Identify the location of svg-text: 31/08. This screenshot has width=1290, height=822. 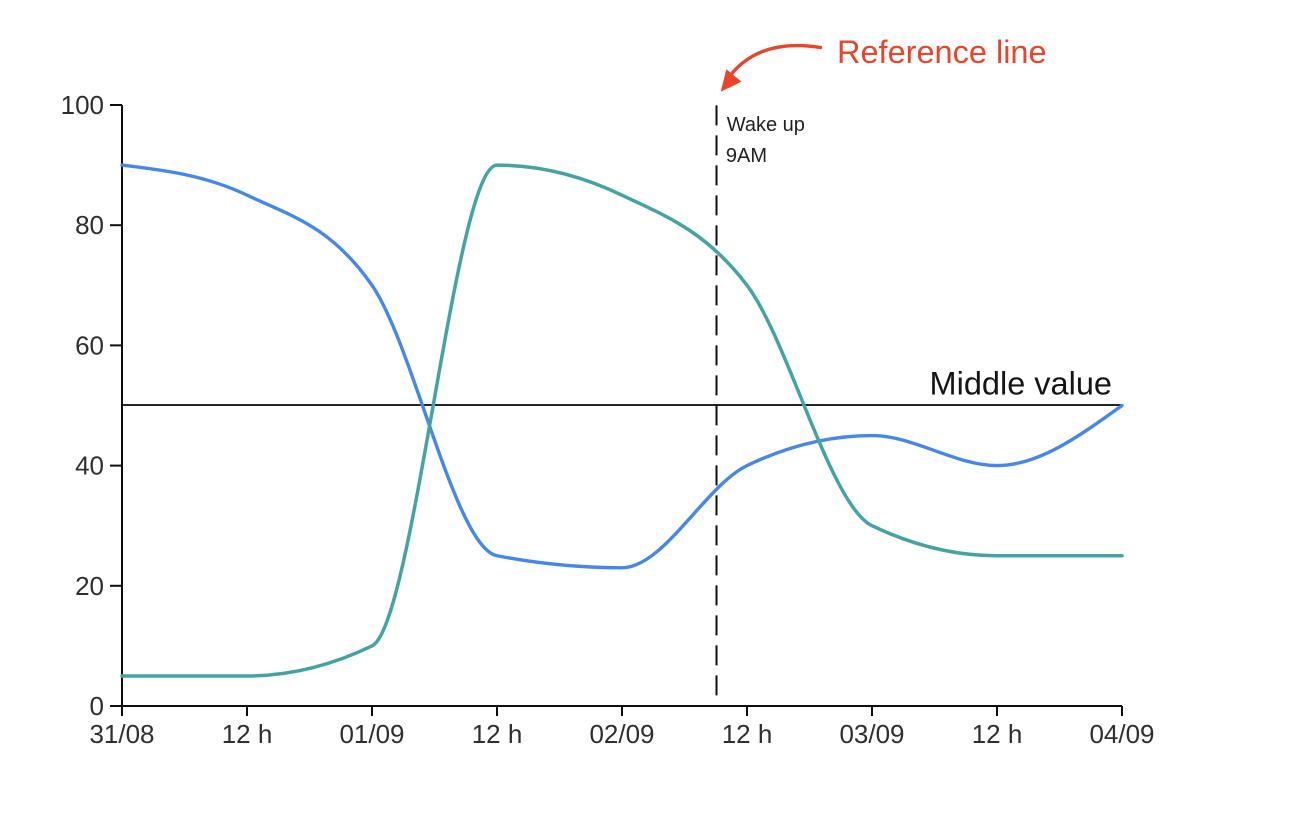
(121, 734).